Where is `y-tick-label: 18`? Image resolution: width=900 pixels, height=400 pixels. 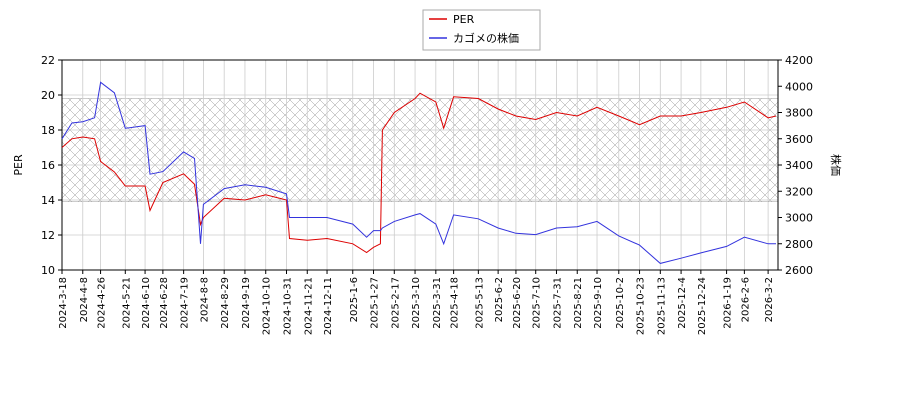 y-tick-label: 18 is located at coordinates (48, 130).